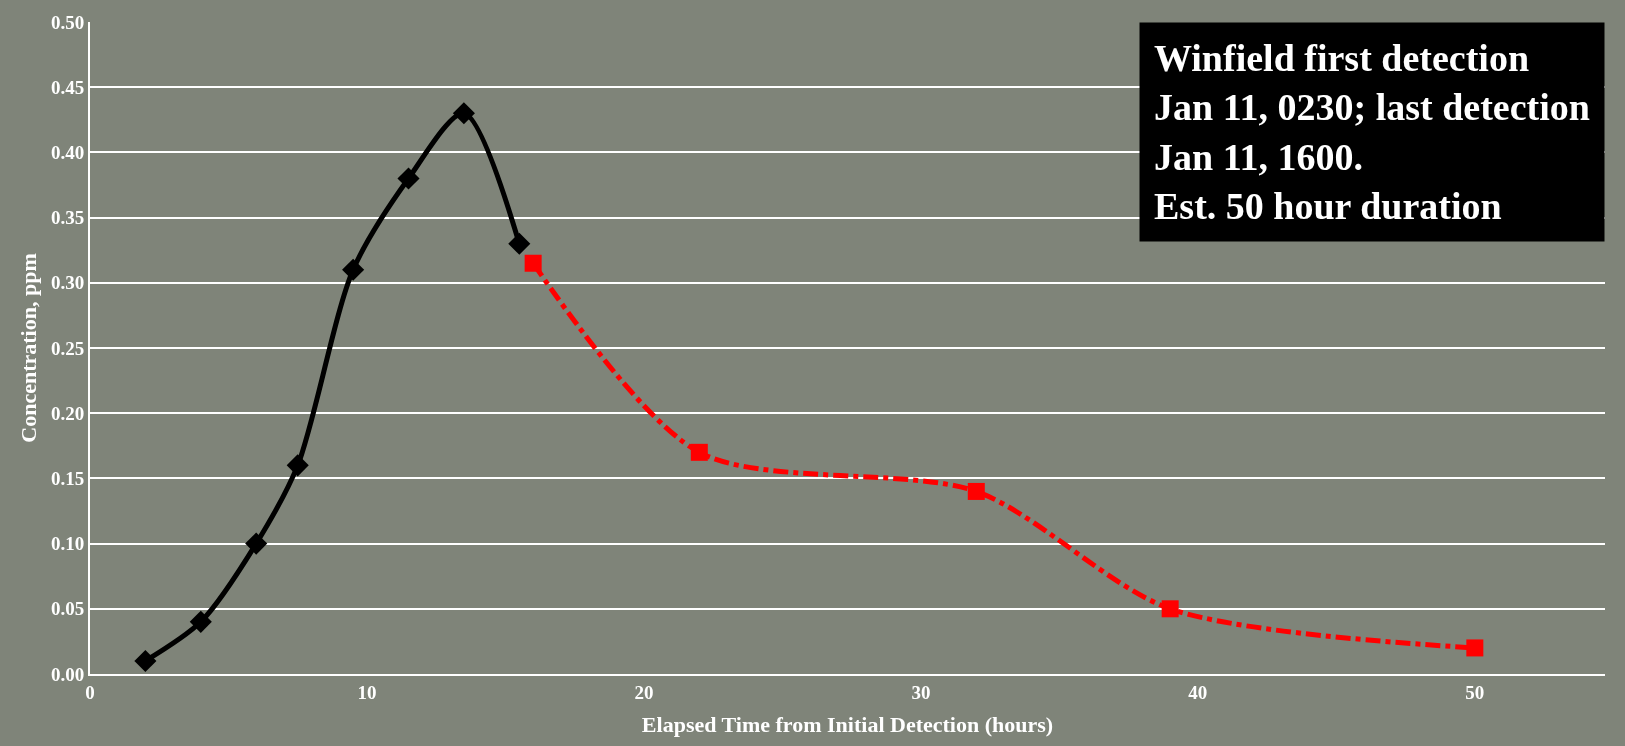 This screenshot has width=1625, height=746. Describe the element at coordinates (67, 348) in the screenshot. I see `y-tick-label: 0.25` at that location.